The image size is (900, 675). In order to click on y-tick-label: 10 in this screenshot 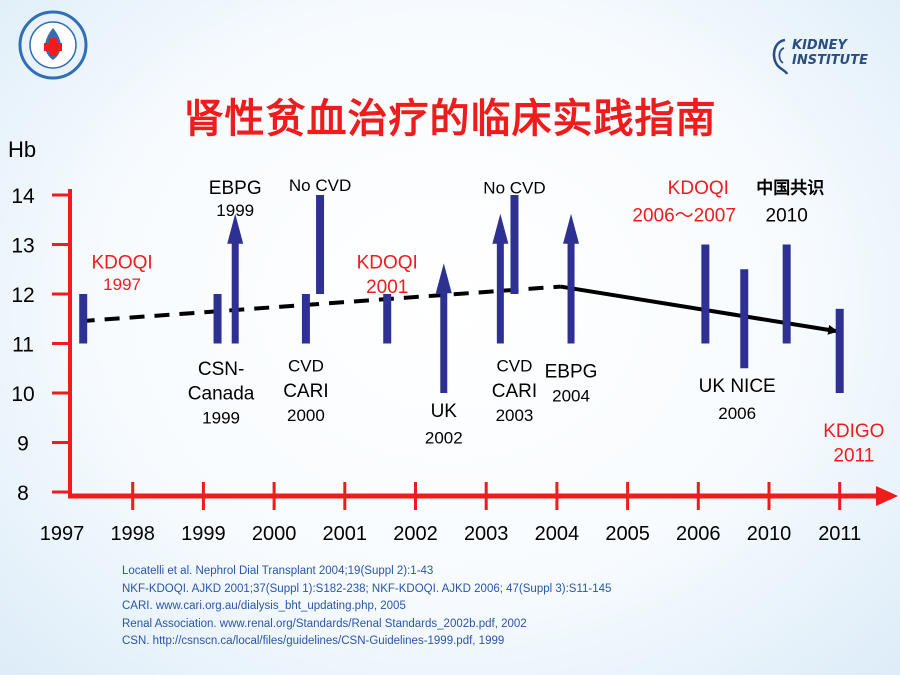, I will do `click(22, 394)`.